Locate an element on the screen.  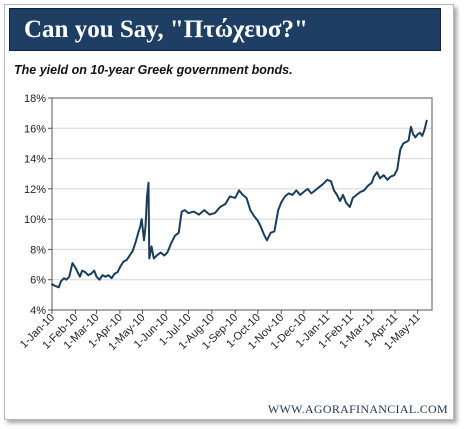
y-tick-label: 18% is located at coordinates (35, 99).